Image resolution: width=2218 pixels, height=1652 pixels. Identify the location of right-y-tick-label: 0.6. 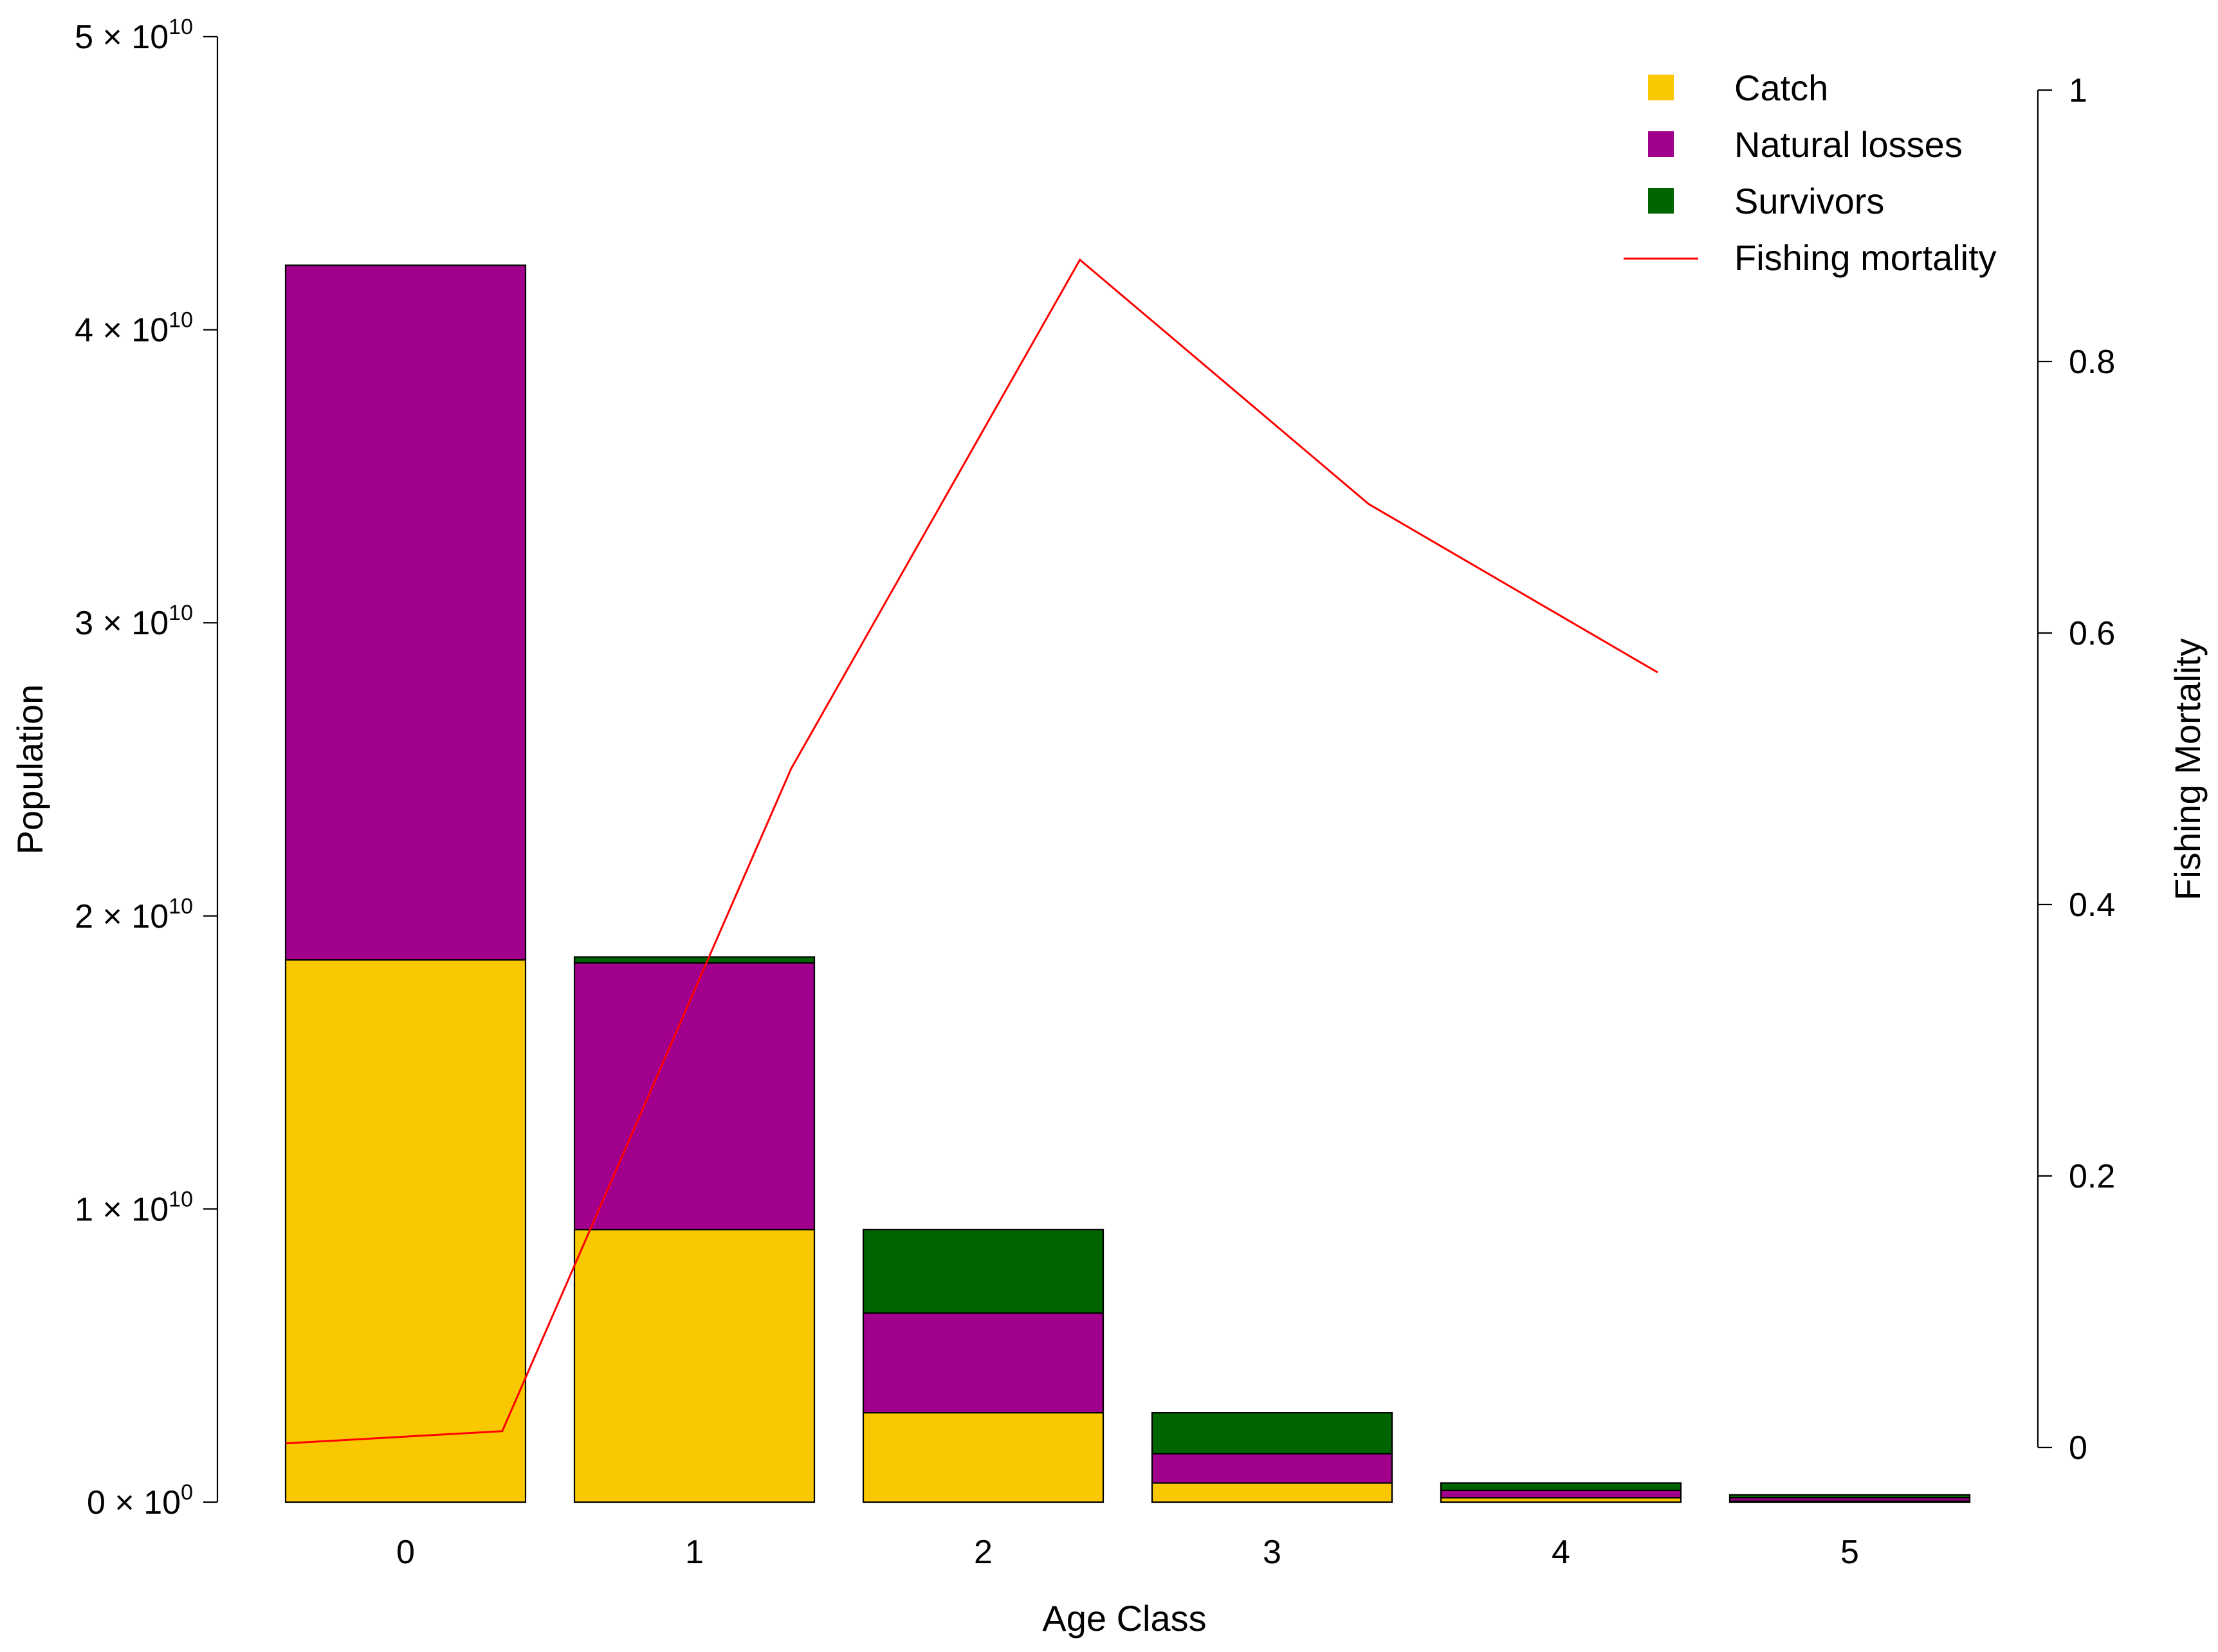
(2092, 633).